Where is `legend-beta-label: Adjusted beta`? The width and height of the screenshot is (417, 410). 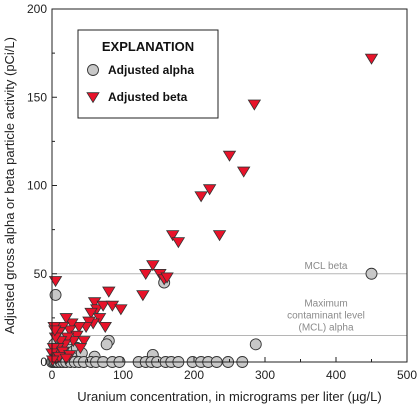 legend-beta-label: Adjusted beta is located at coordinates (148, 97).